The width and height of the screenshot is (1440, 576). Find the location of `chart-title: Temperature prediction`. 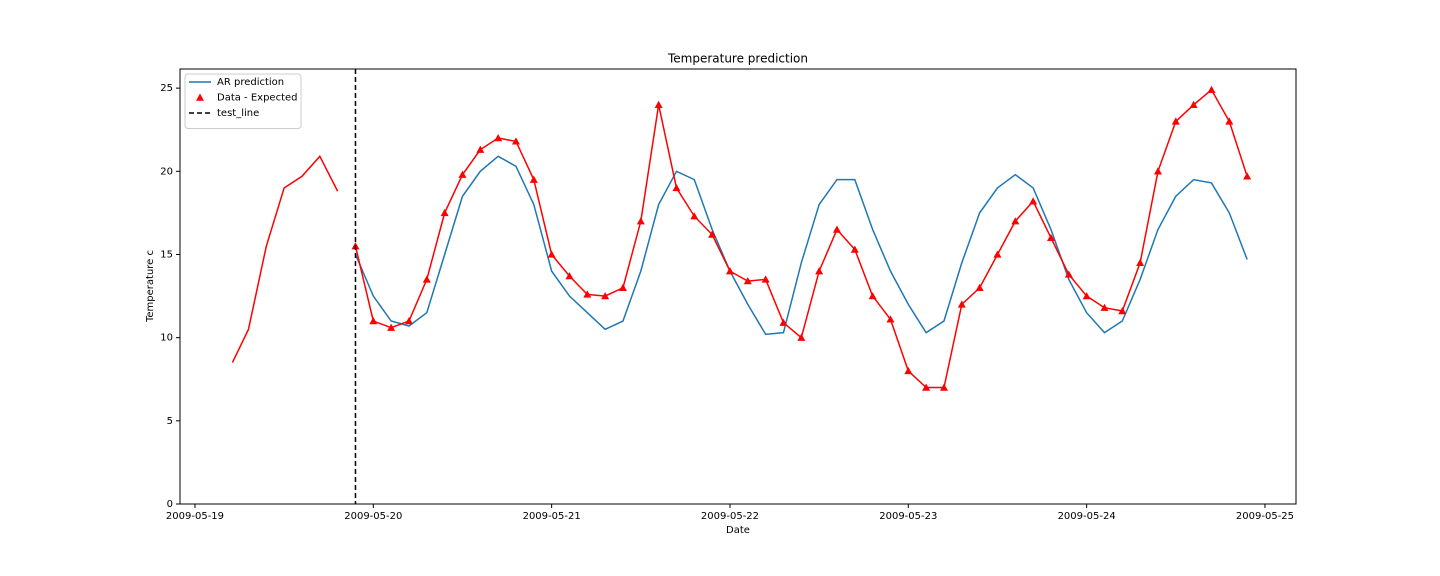

chart-title: Temperature prediction is located at coordinates (737, 59).